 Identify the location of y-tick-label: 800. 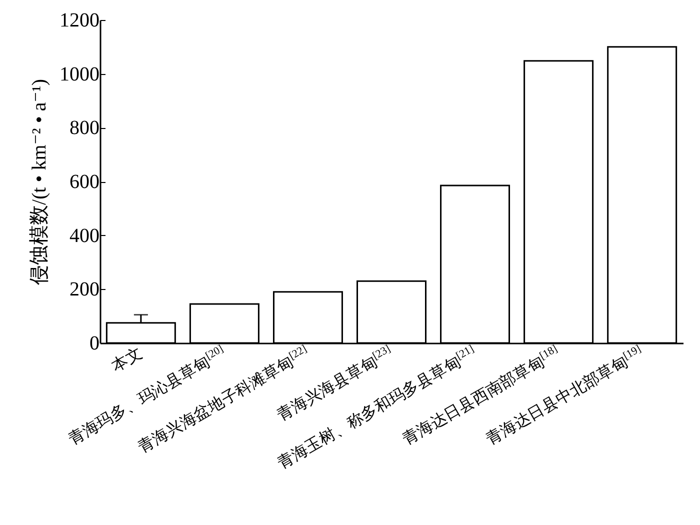
(85, 128).